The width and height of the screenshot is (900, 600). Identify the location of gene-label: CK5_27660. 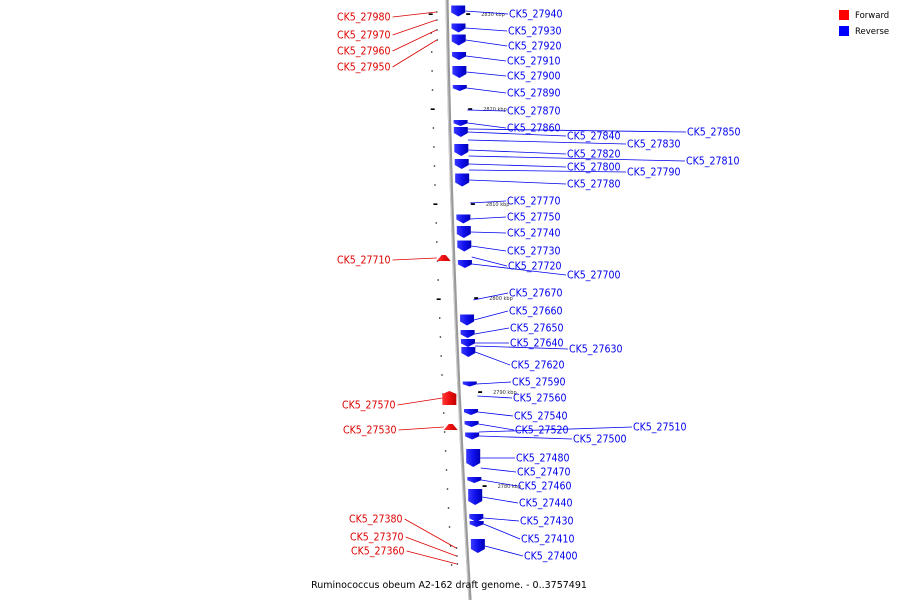
(536, 312).